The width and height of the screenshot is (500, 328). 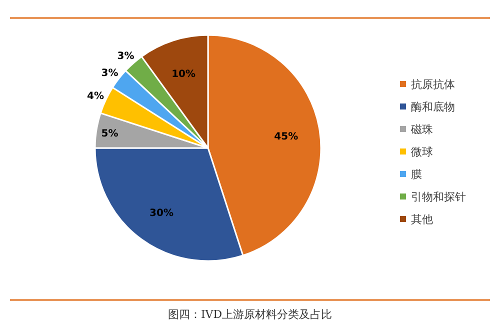 What do you see at coordinates (109, 134) in the screenshot?
I see `data-label: 5%` at bounding box center [109, 134].